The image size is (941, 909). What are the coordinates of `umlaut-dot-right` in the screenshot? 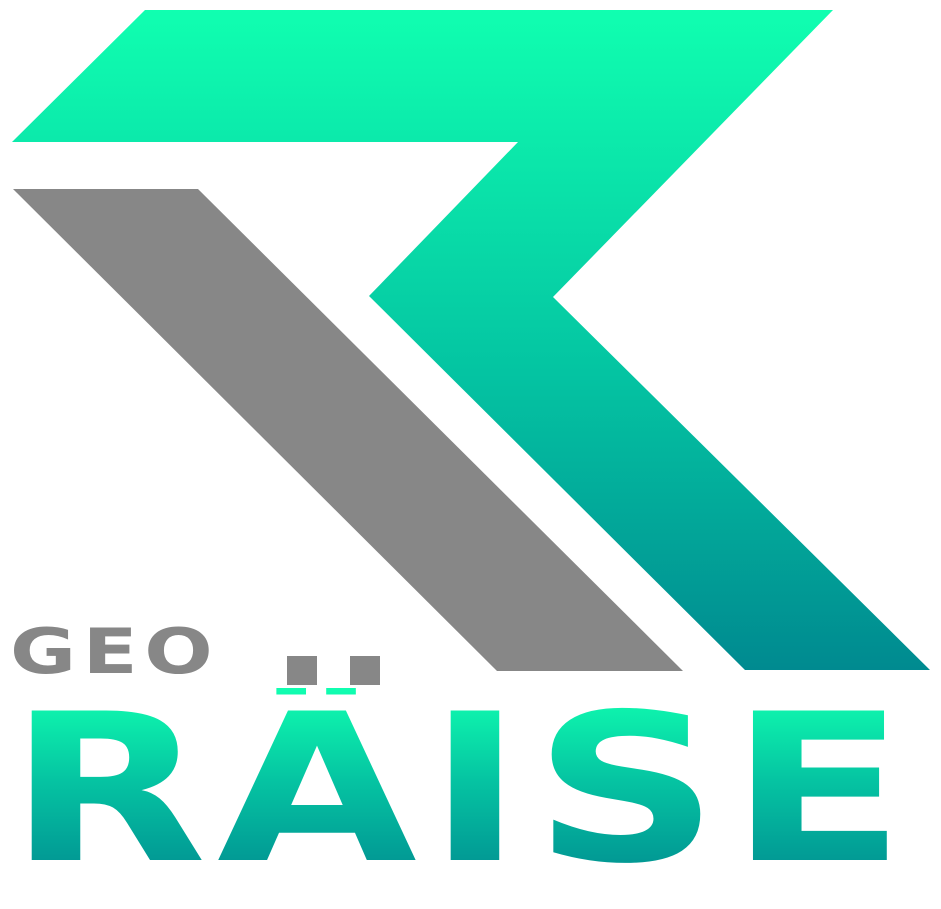 It's located at (365, 670).